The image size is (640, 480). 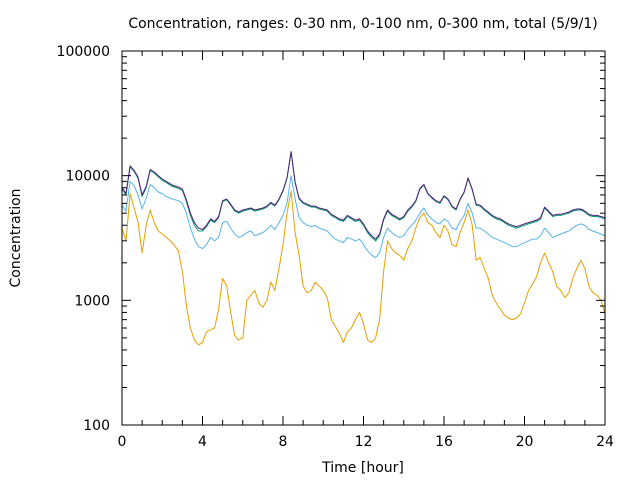 I want to click on x-tick-label: 0, so click(x=122, y=442).